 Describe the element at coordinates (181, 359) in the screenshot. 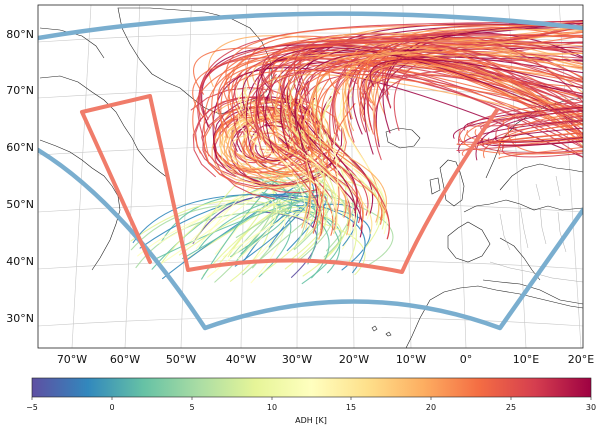

I see `lon-label-50w: 50°W` at that location.